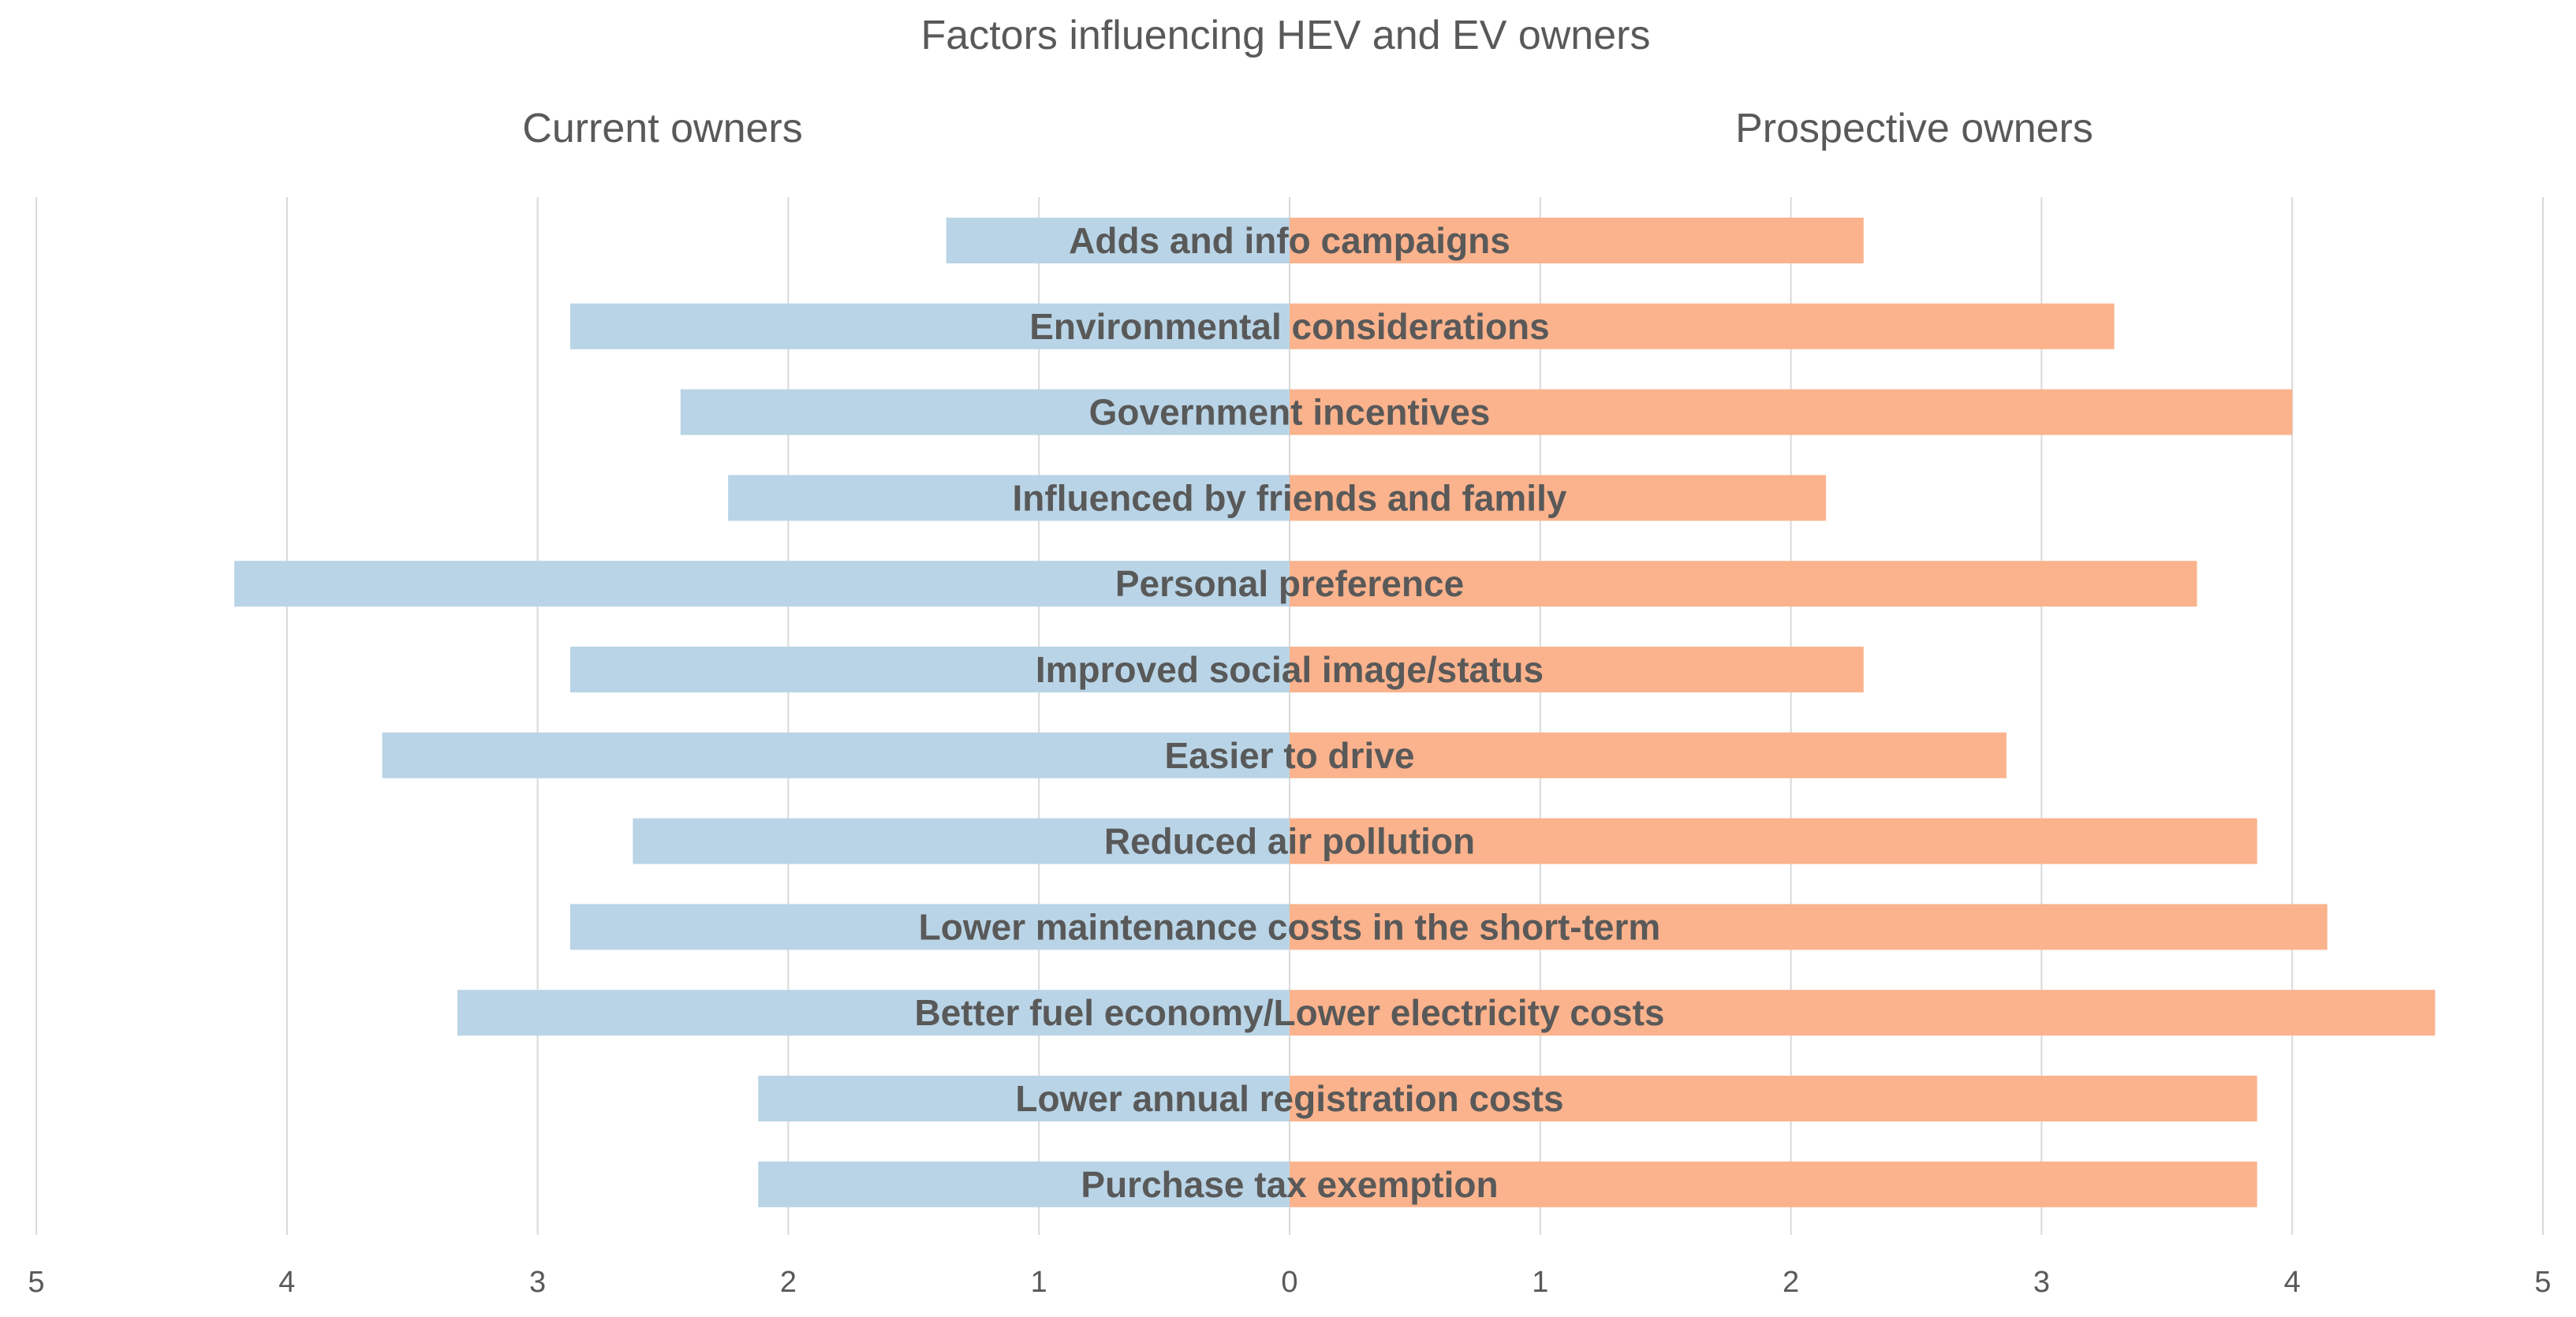 Image resolution: width=2576 pixels, height=1317 pixels. Describe the element at coordinates (1289, 841) in the screenshot. I see `category-label: Reduced air pollution` at that location.